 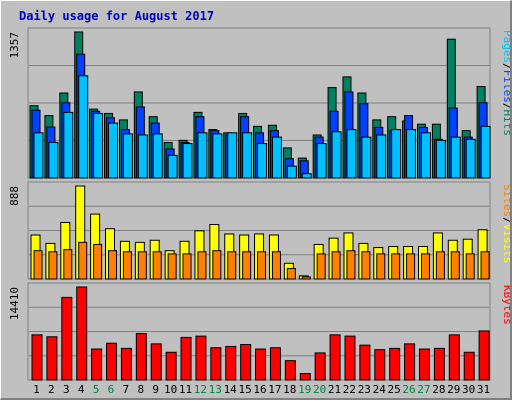 I want to click on x-tick-label-day-19: 19, so click(x=304, y=389).